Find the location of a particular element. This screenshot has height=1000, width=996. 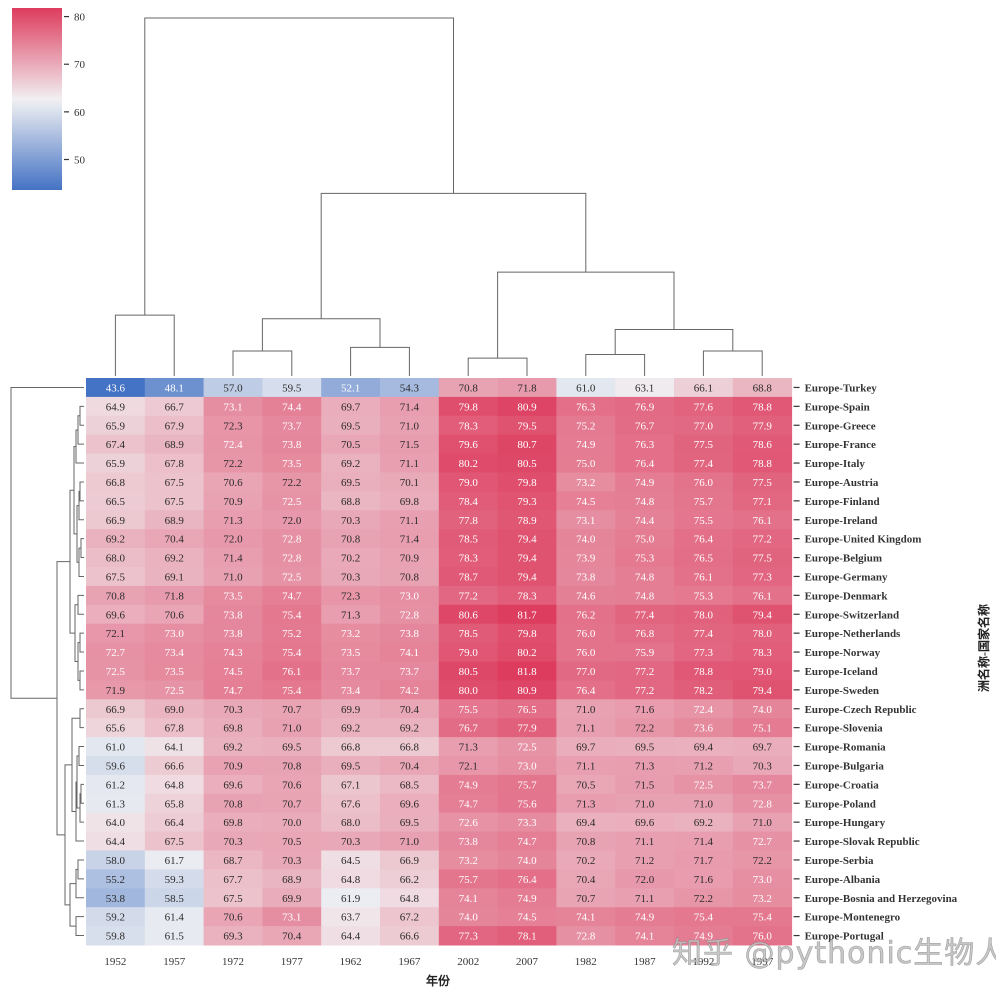

cell-annotation: 70.3 is located at coordinates (351, 842).